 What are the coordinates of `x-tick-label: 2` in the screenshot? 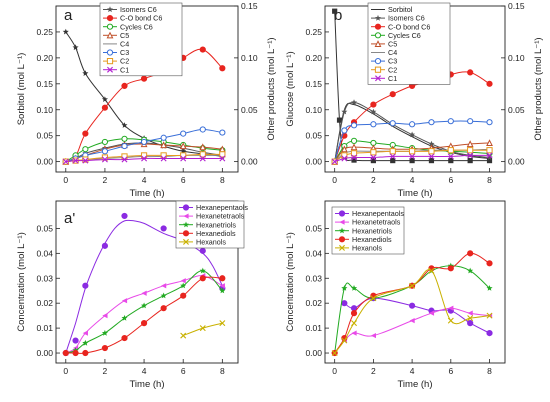 It's located at (105, 180).